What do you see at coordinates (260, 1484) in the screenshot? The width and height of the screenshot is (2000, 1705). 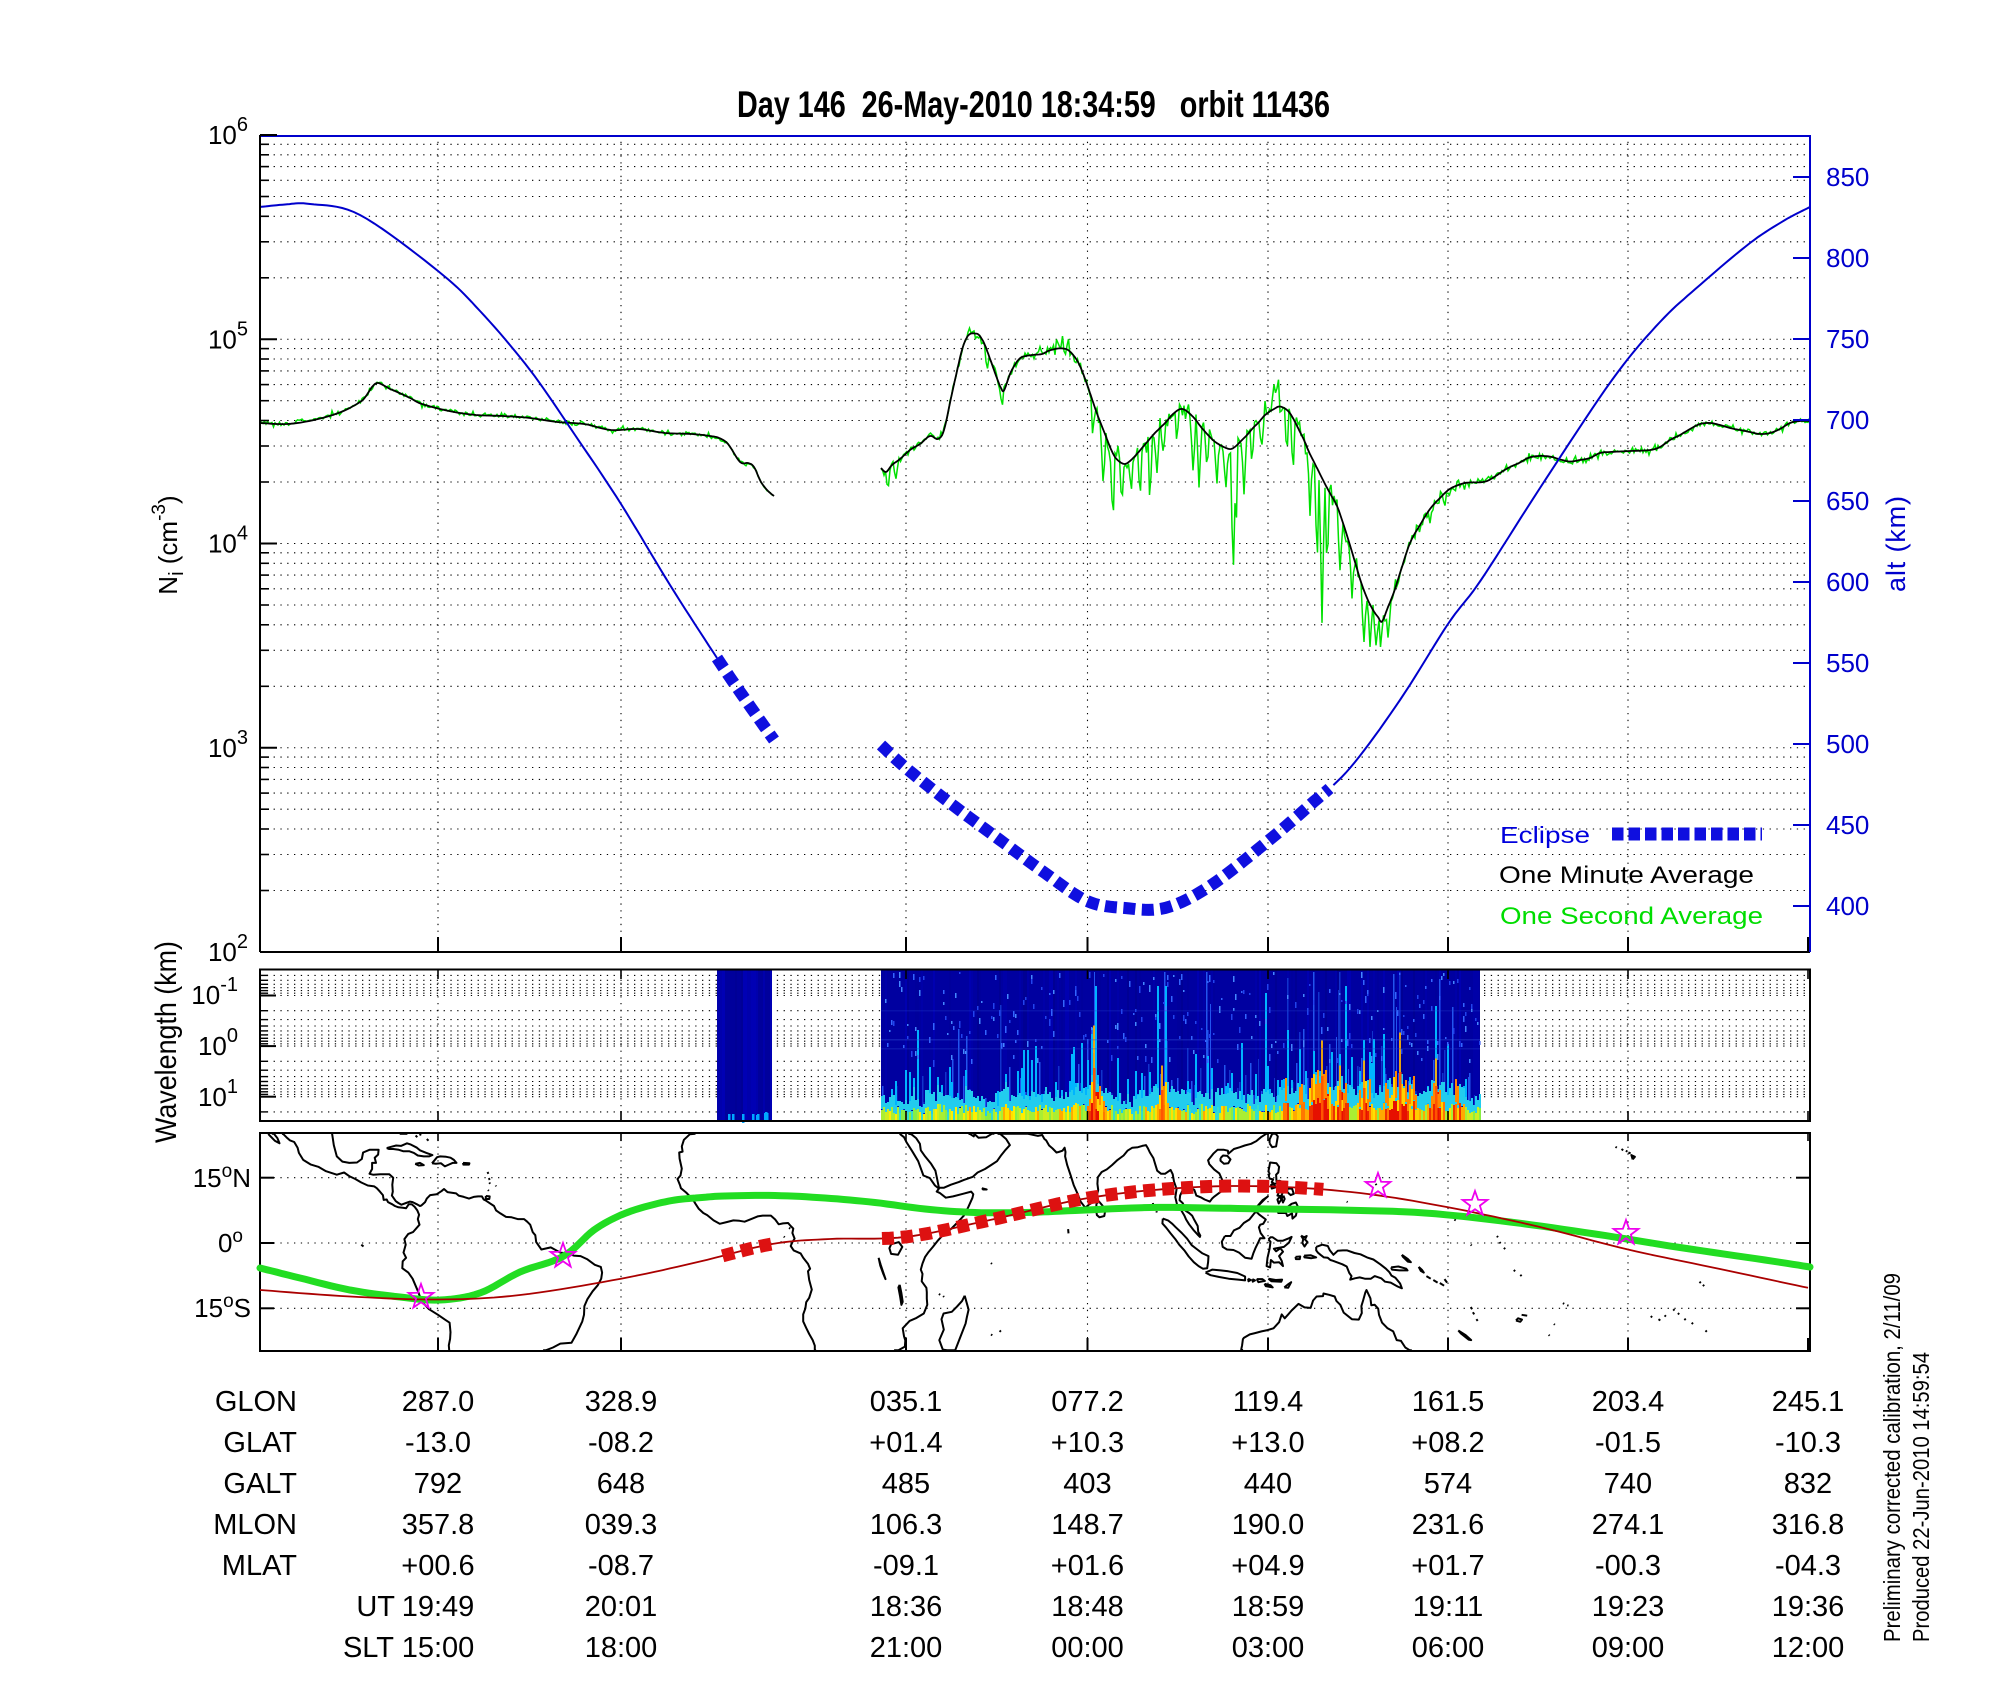 I see `svg-text: GALT` at bounding box center [260, 1484].